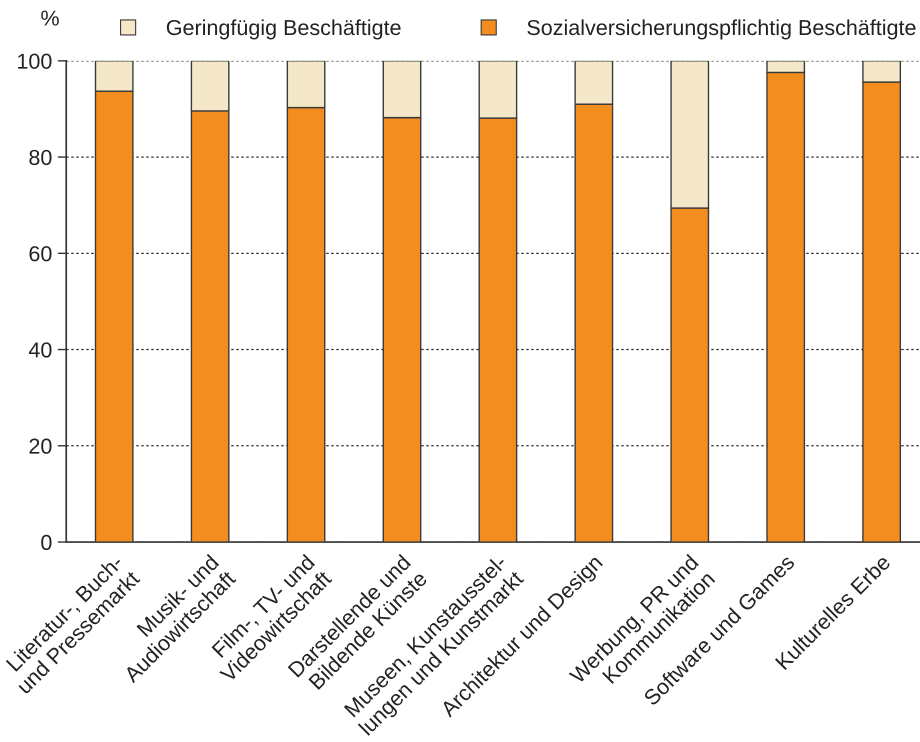  Describe the element at coordinates (40, 158) in the screenshot. I see `y-tick-label: 80` at that location.